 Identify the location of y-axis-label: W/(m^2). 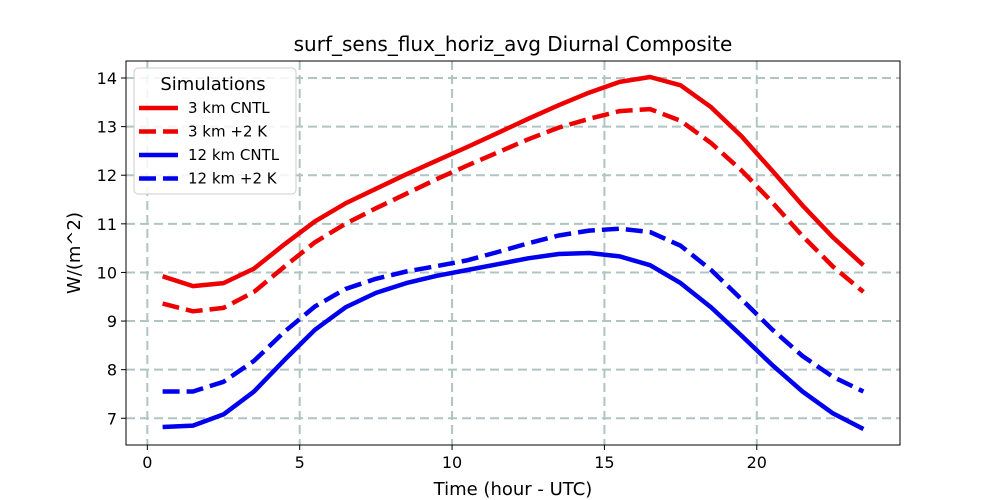
(74, 253).